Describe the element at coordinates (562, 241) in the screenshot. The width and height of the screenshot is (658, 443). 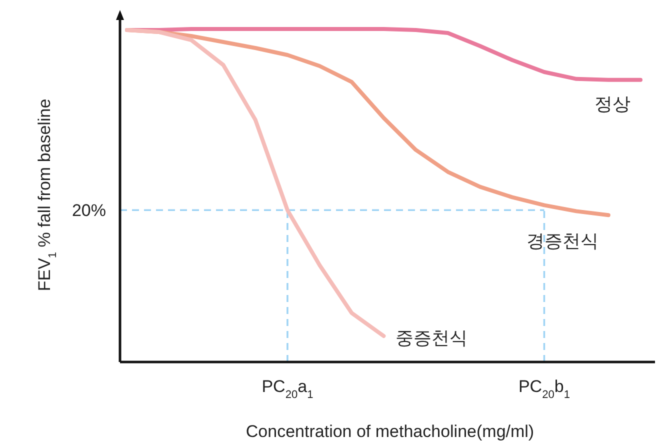
I see `series-label: 경증천식` at that location.